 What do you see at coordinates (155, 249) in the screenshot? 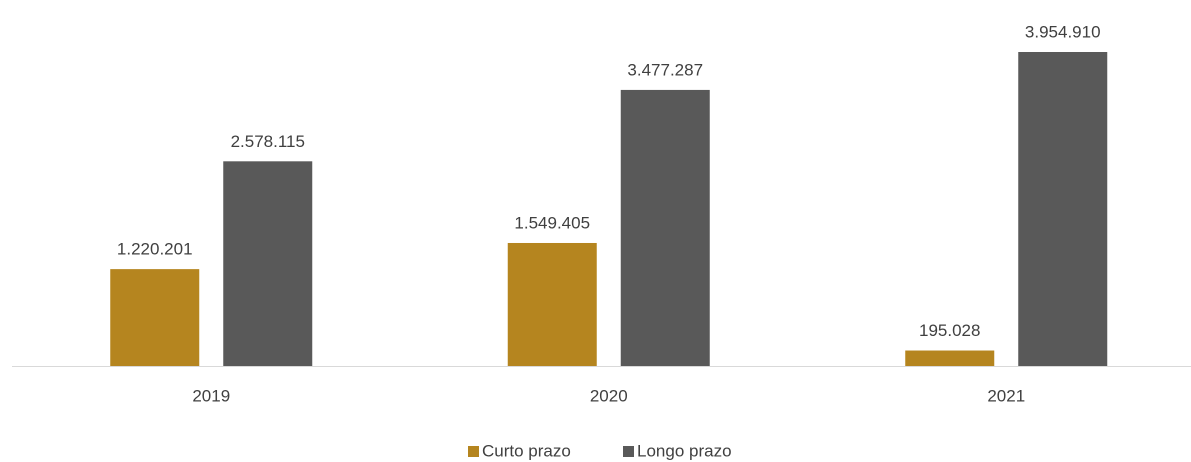
I see `data-label: 1.220.201` at bounding box center [155, 249].